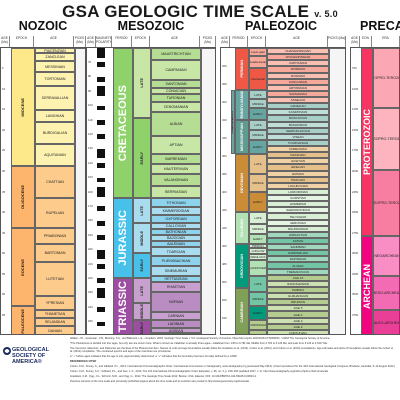 The image size is (400, 400). I want to click on age-tick-label: 5, so click(3, 68).